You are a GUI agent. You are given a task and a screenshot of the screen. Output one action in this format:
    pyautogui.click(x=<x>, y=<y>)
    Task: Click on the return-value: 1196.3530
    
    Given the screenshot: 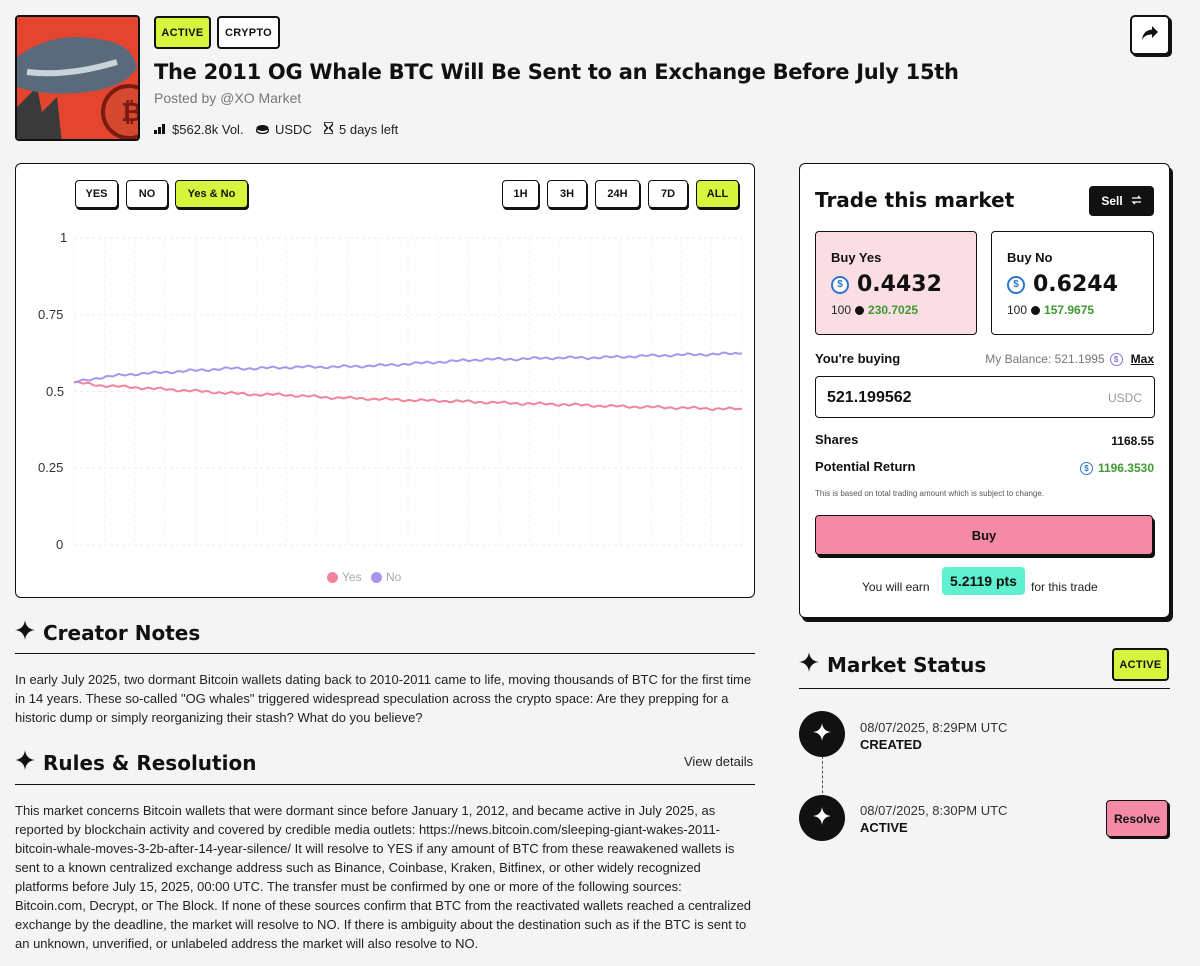 What is the action you would take?
    pyautogui.click(x=1125, y=468)
    